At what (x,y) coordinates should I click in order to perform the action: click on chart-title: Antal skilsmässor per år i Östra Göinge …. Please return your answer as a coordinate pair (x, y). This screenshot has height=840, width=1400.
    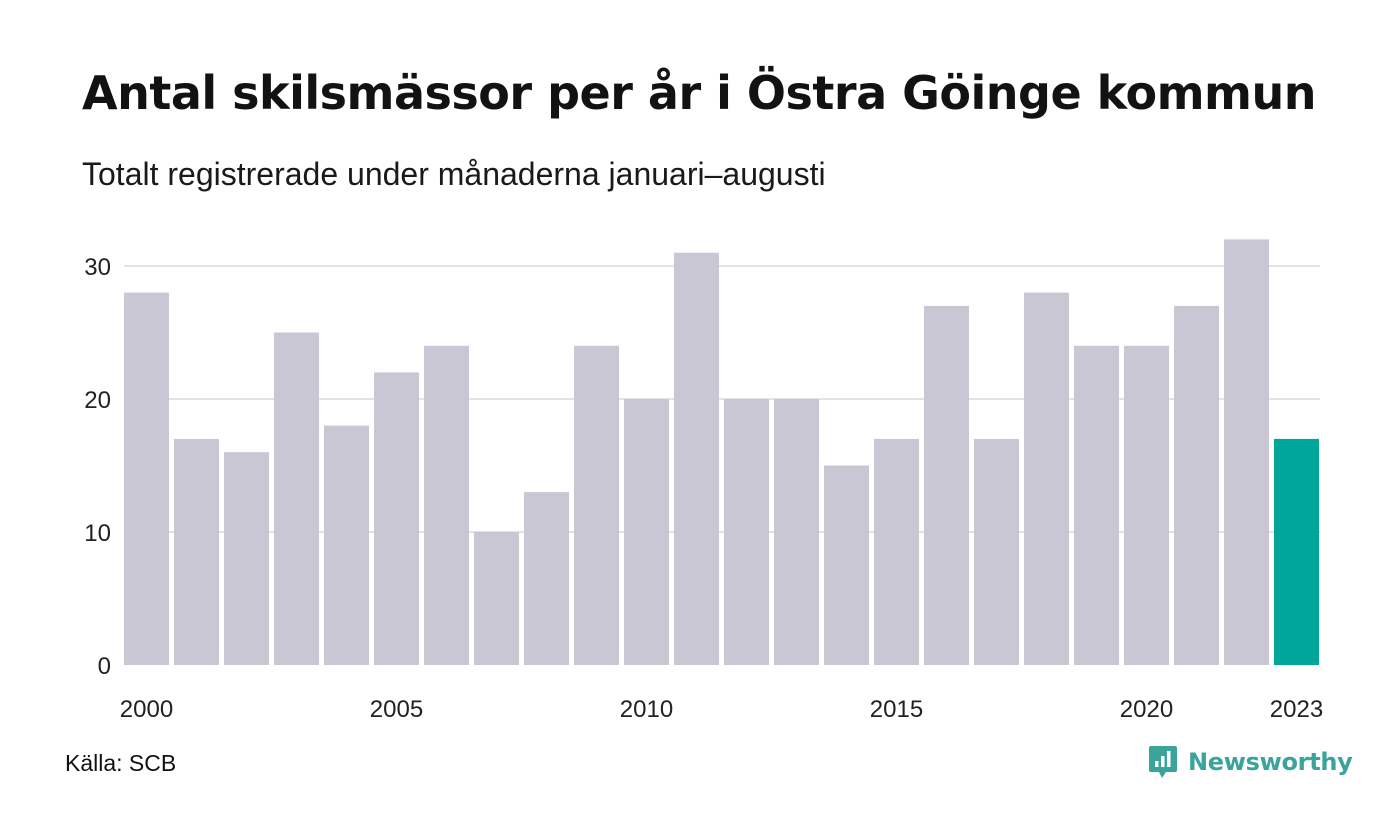
    Looking at the image, I should click on (699, 93).